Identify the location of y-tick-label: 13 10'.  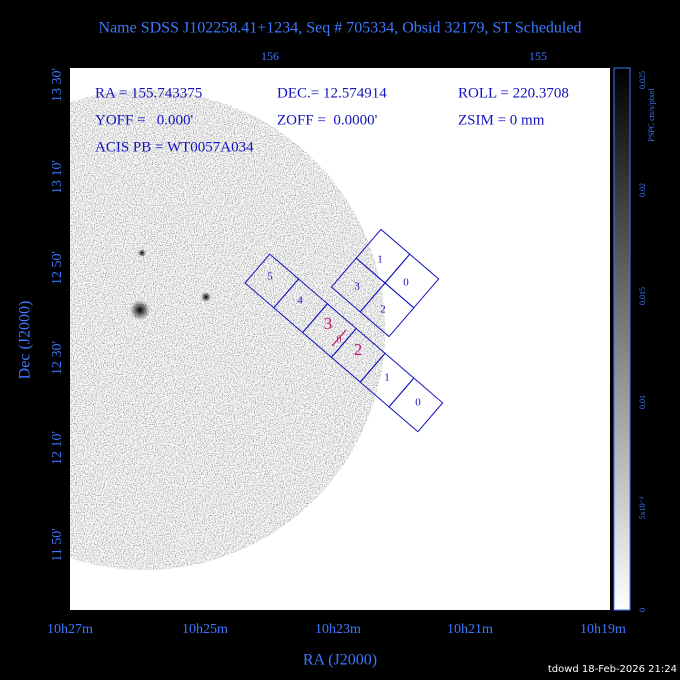
(57, 177).